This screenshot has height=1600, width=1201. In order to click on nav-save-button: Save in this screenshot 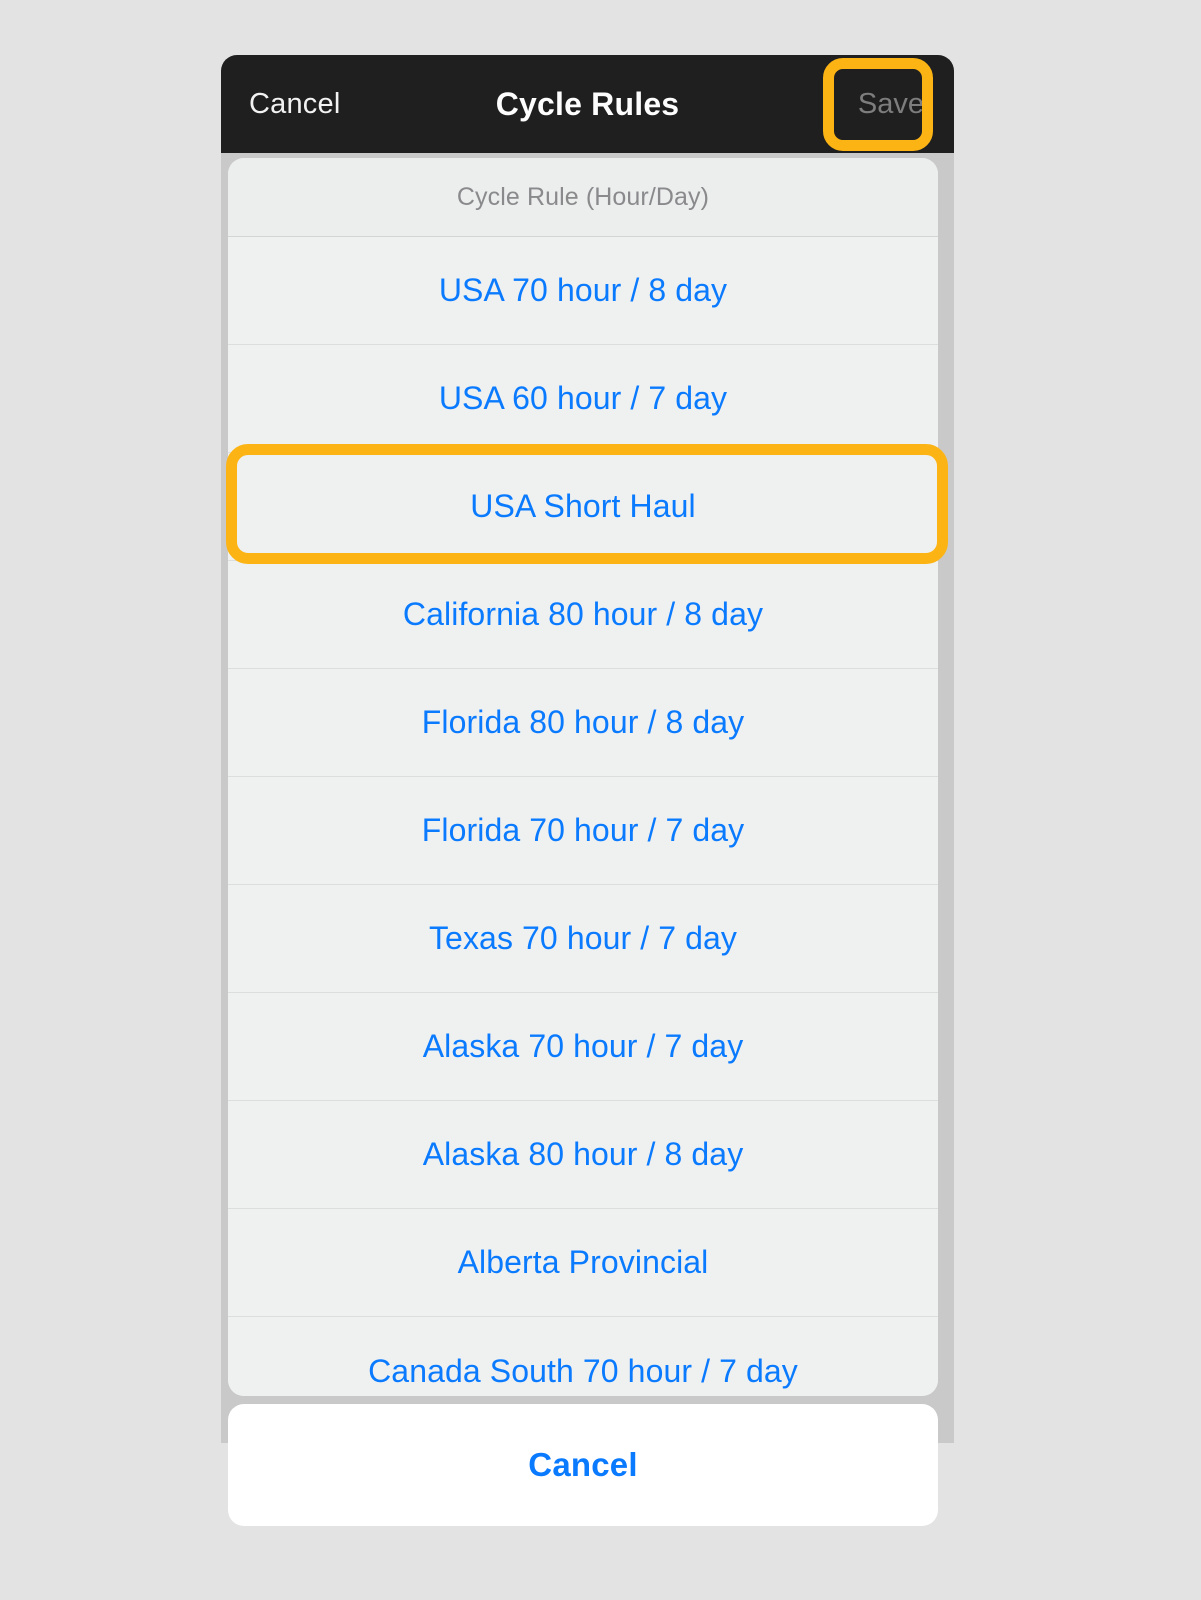, I will do `click(891, 104)`.